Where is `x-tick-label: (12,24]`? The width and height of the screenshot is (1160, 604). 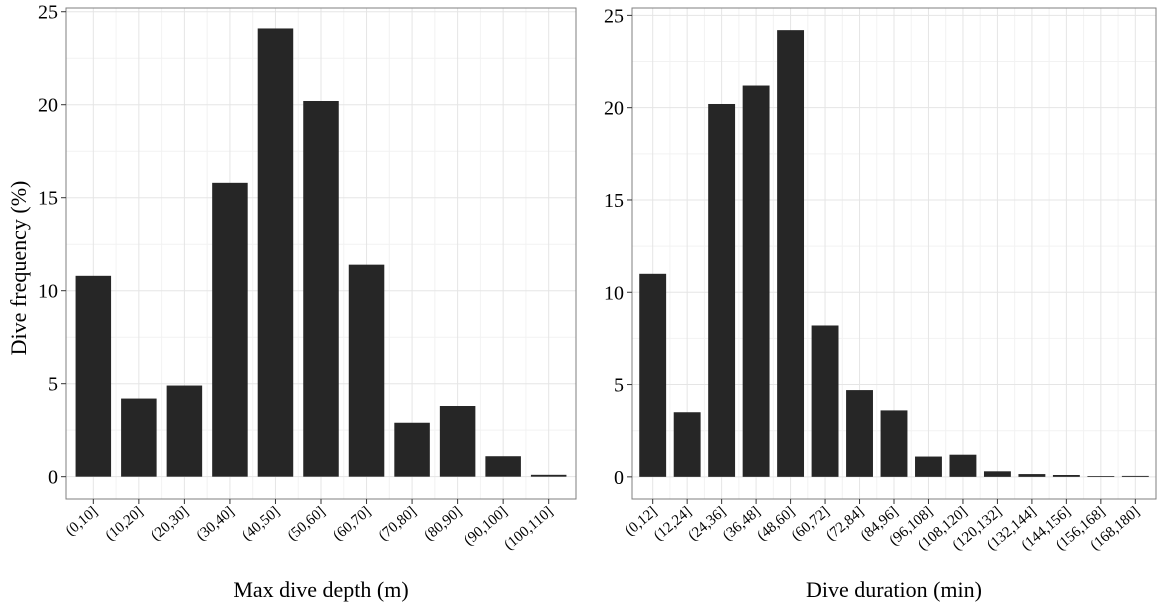 x-tick-label: (12,24] is located at coordinates (673, 524).